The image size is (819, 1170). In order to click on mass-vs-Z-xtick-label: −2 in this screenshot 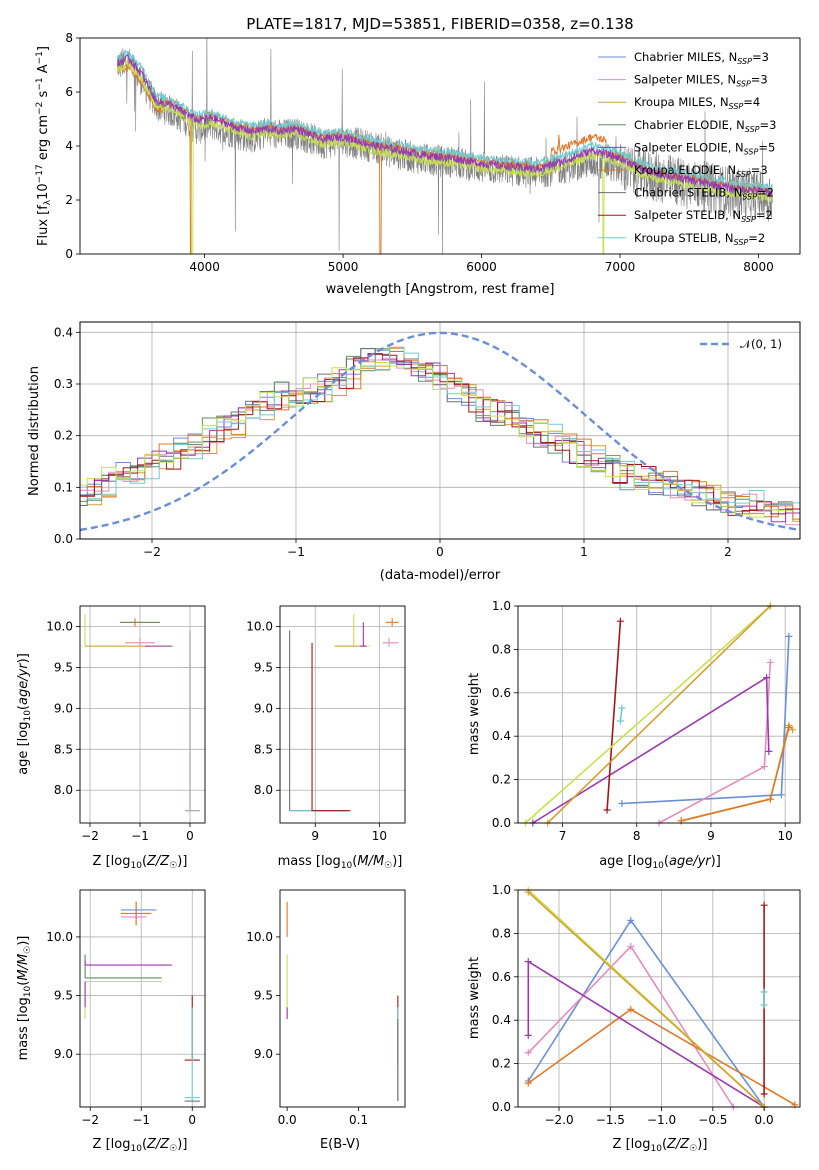, I will do `click(90, 1120)`.